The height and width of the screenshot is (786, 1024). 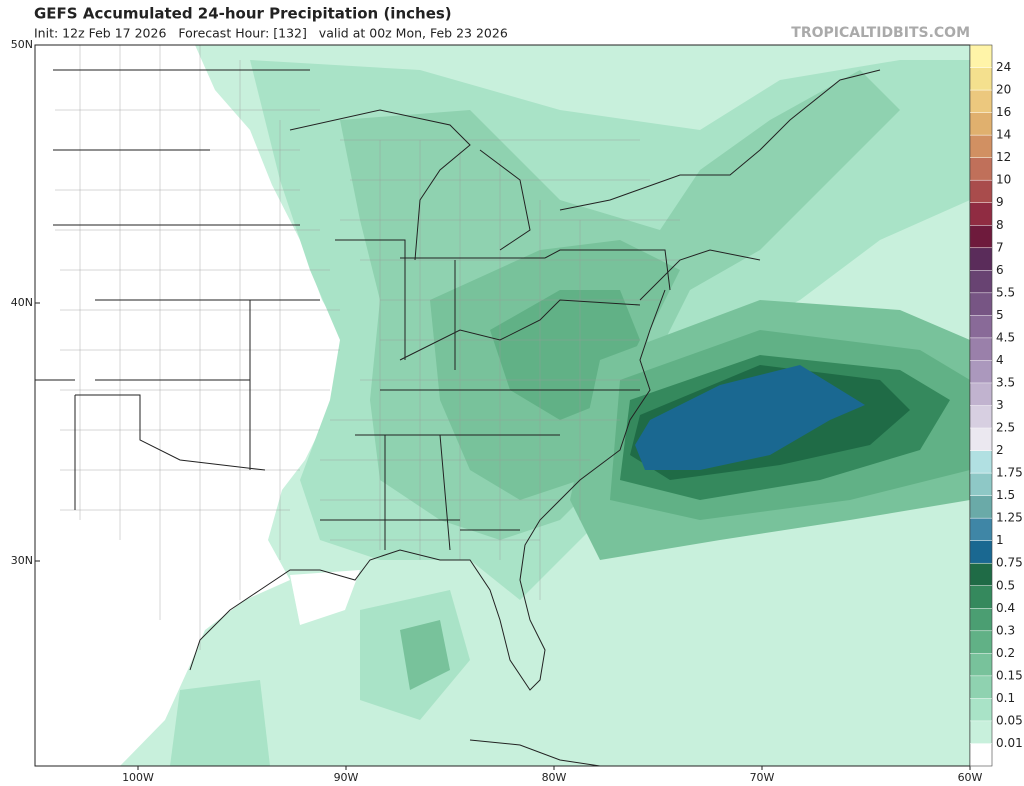 I want to click on colorbar-label: 9, so click(x=1000, y=202).